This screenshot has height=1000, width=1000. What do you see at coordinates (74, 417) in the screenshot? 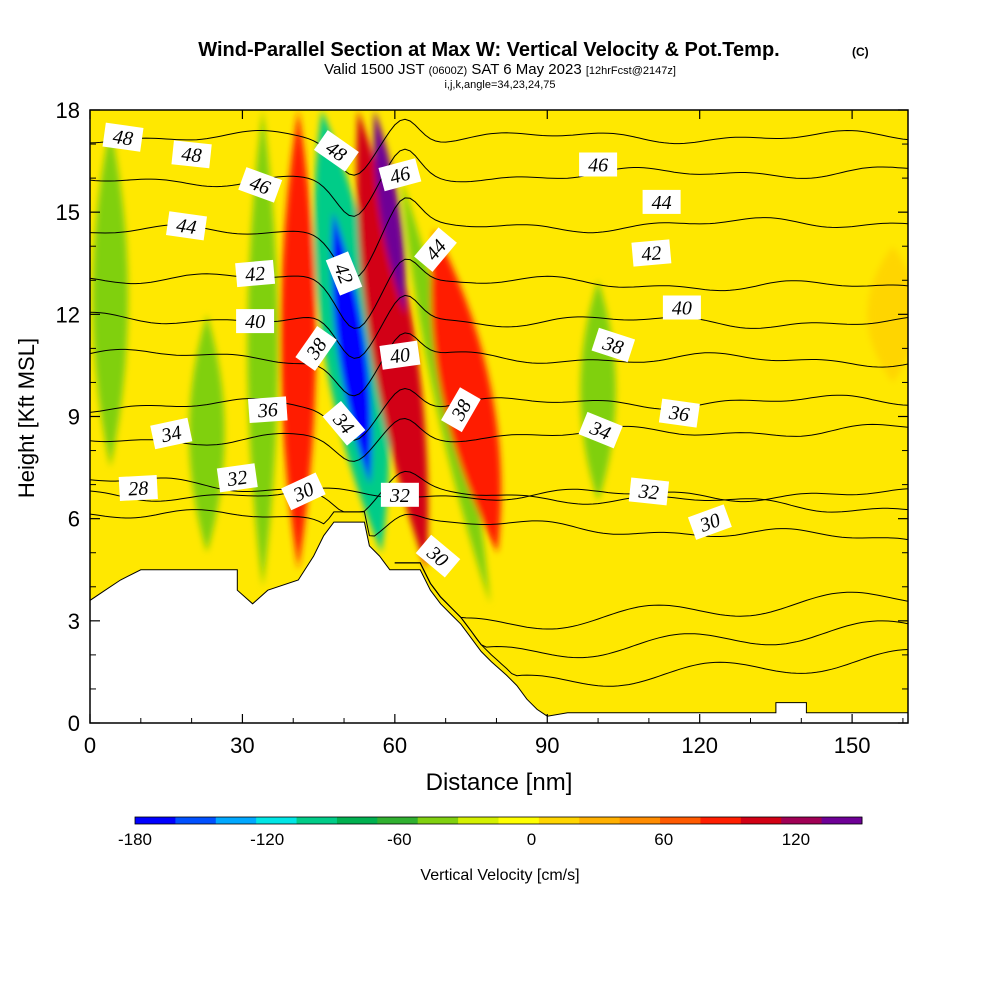
I see `y-tick-label: 9` at bounding box center [74, 417].